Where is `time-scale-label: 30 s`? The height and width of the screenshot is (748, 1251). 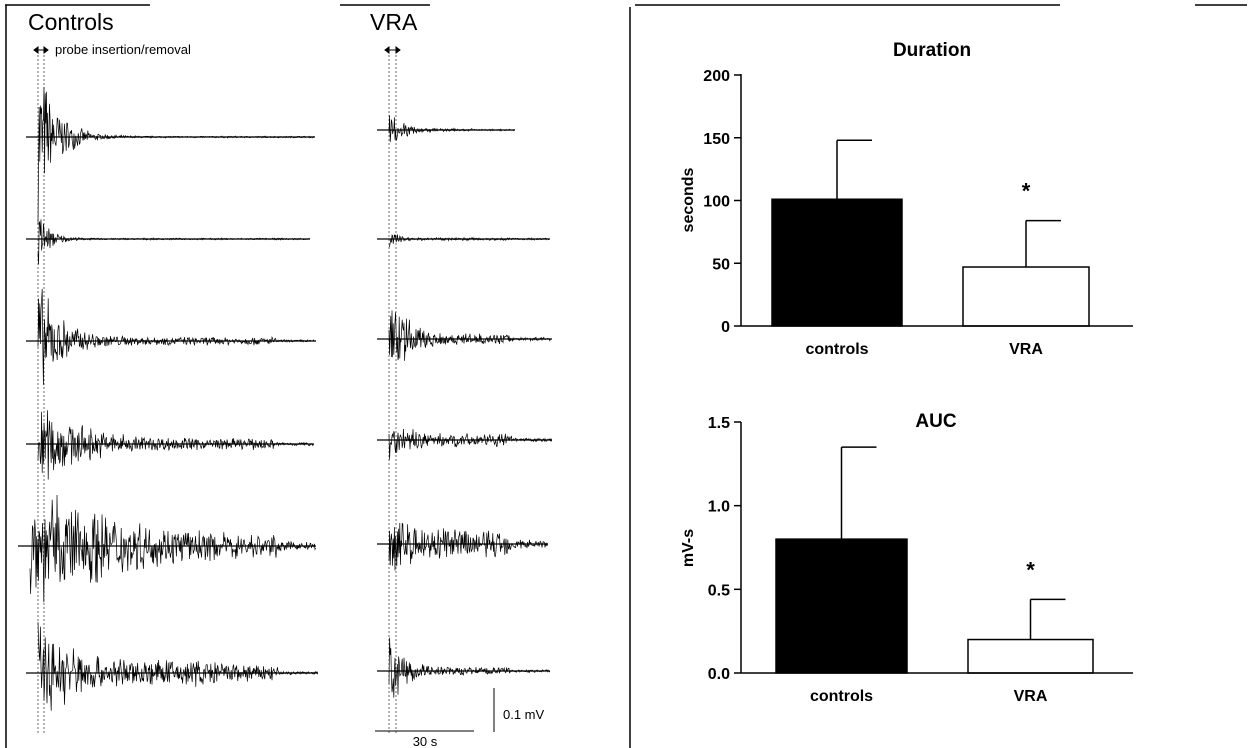 time-scale-label: 30 s is located at coordinates (425, 741).